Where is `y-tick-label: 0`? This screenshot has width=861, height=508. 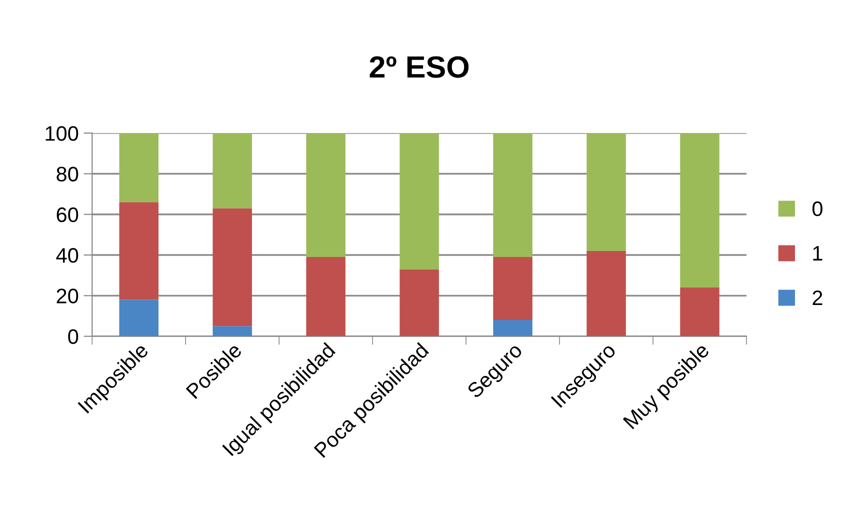
y-tick-label: 0 is located at coordinates (73, 336).